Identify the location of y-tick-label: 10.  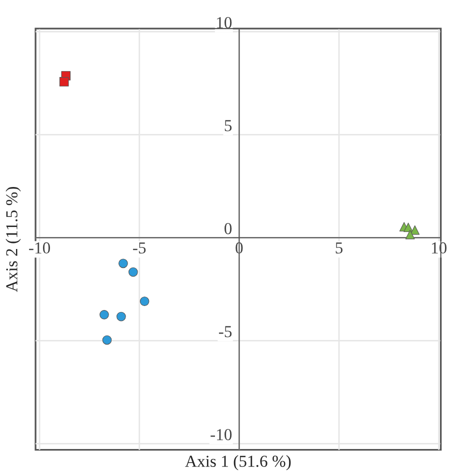
(224, 22).